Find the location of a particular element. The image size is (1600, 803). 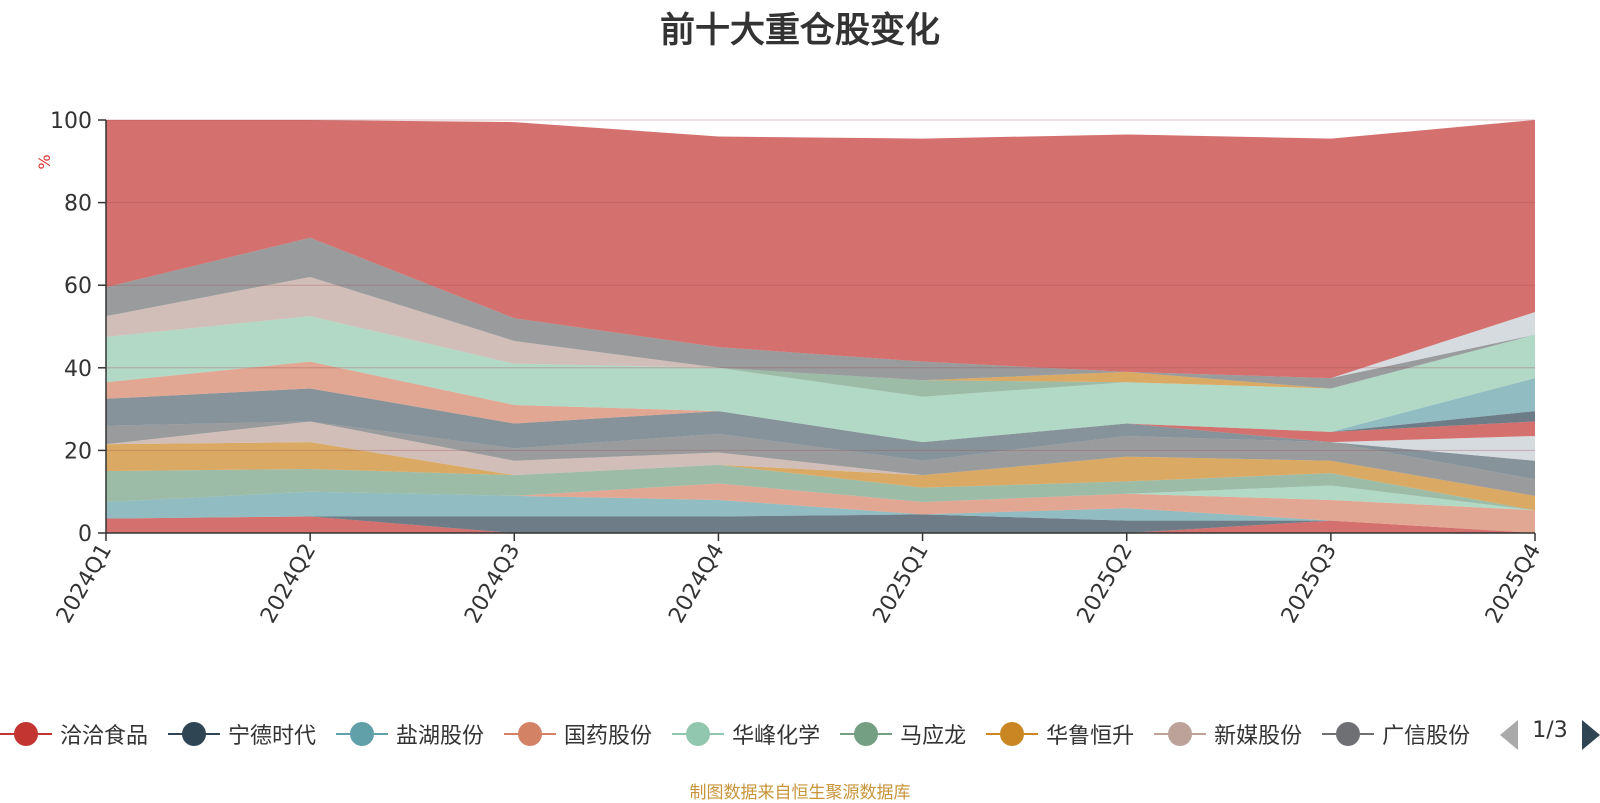

legend-item: 国药股份 is located at coordinates (578, 734).